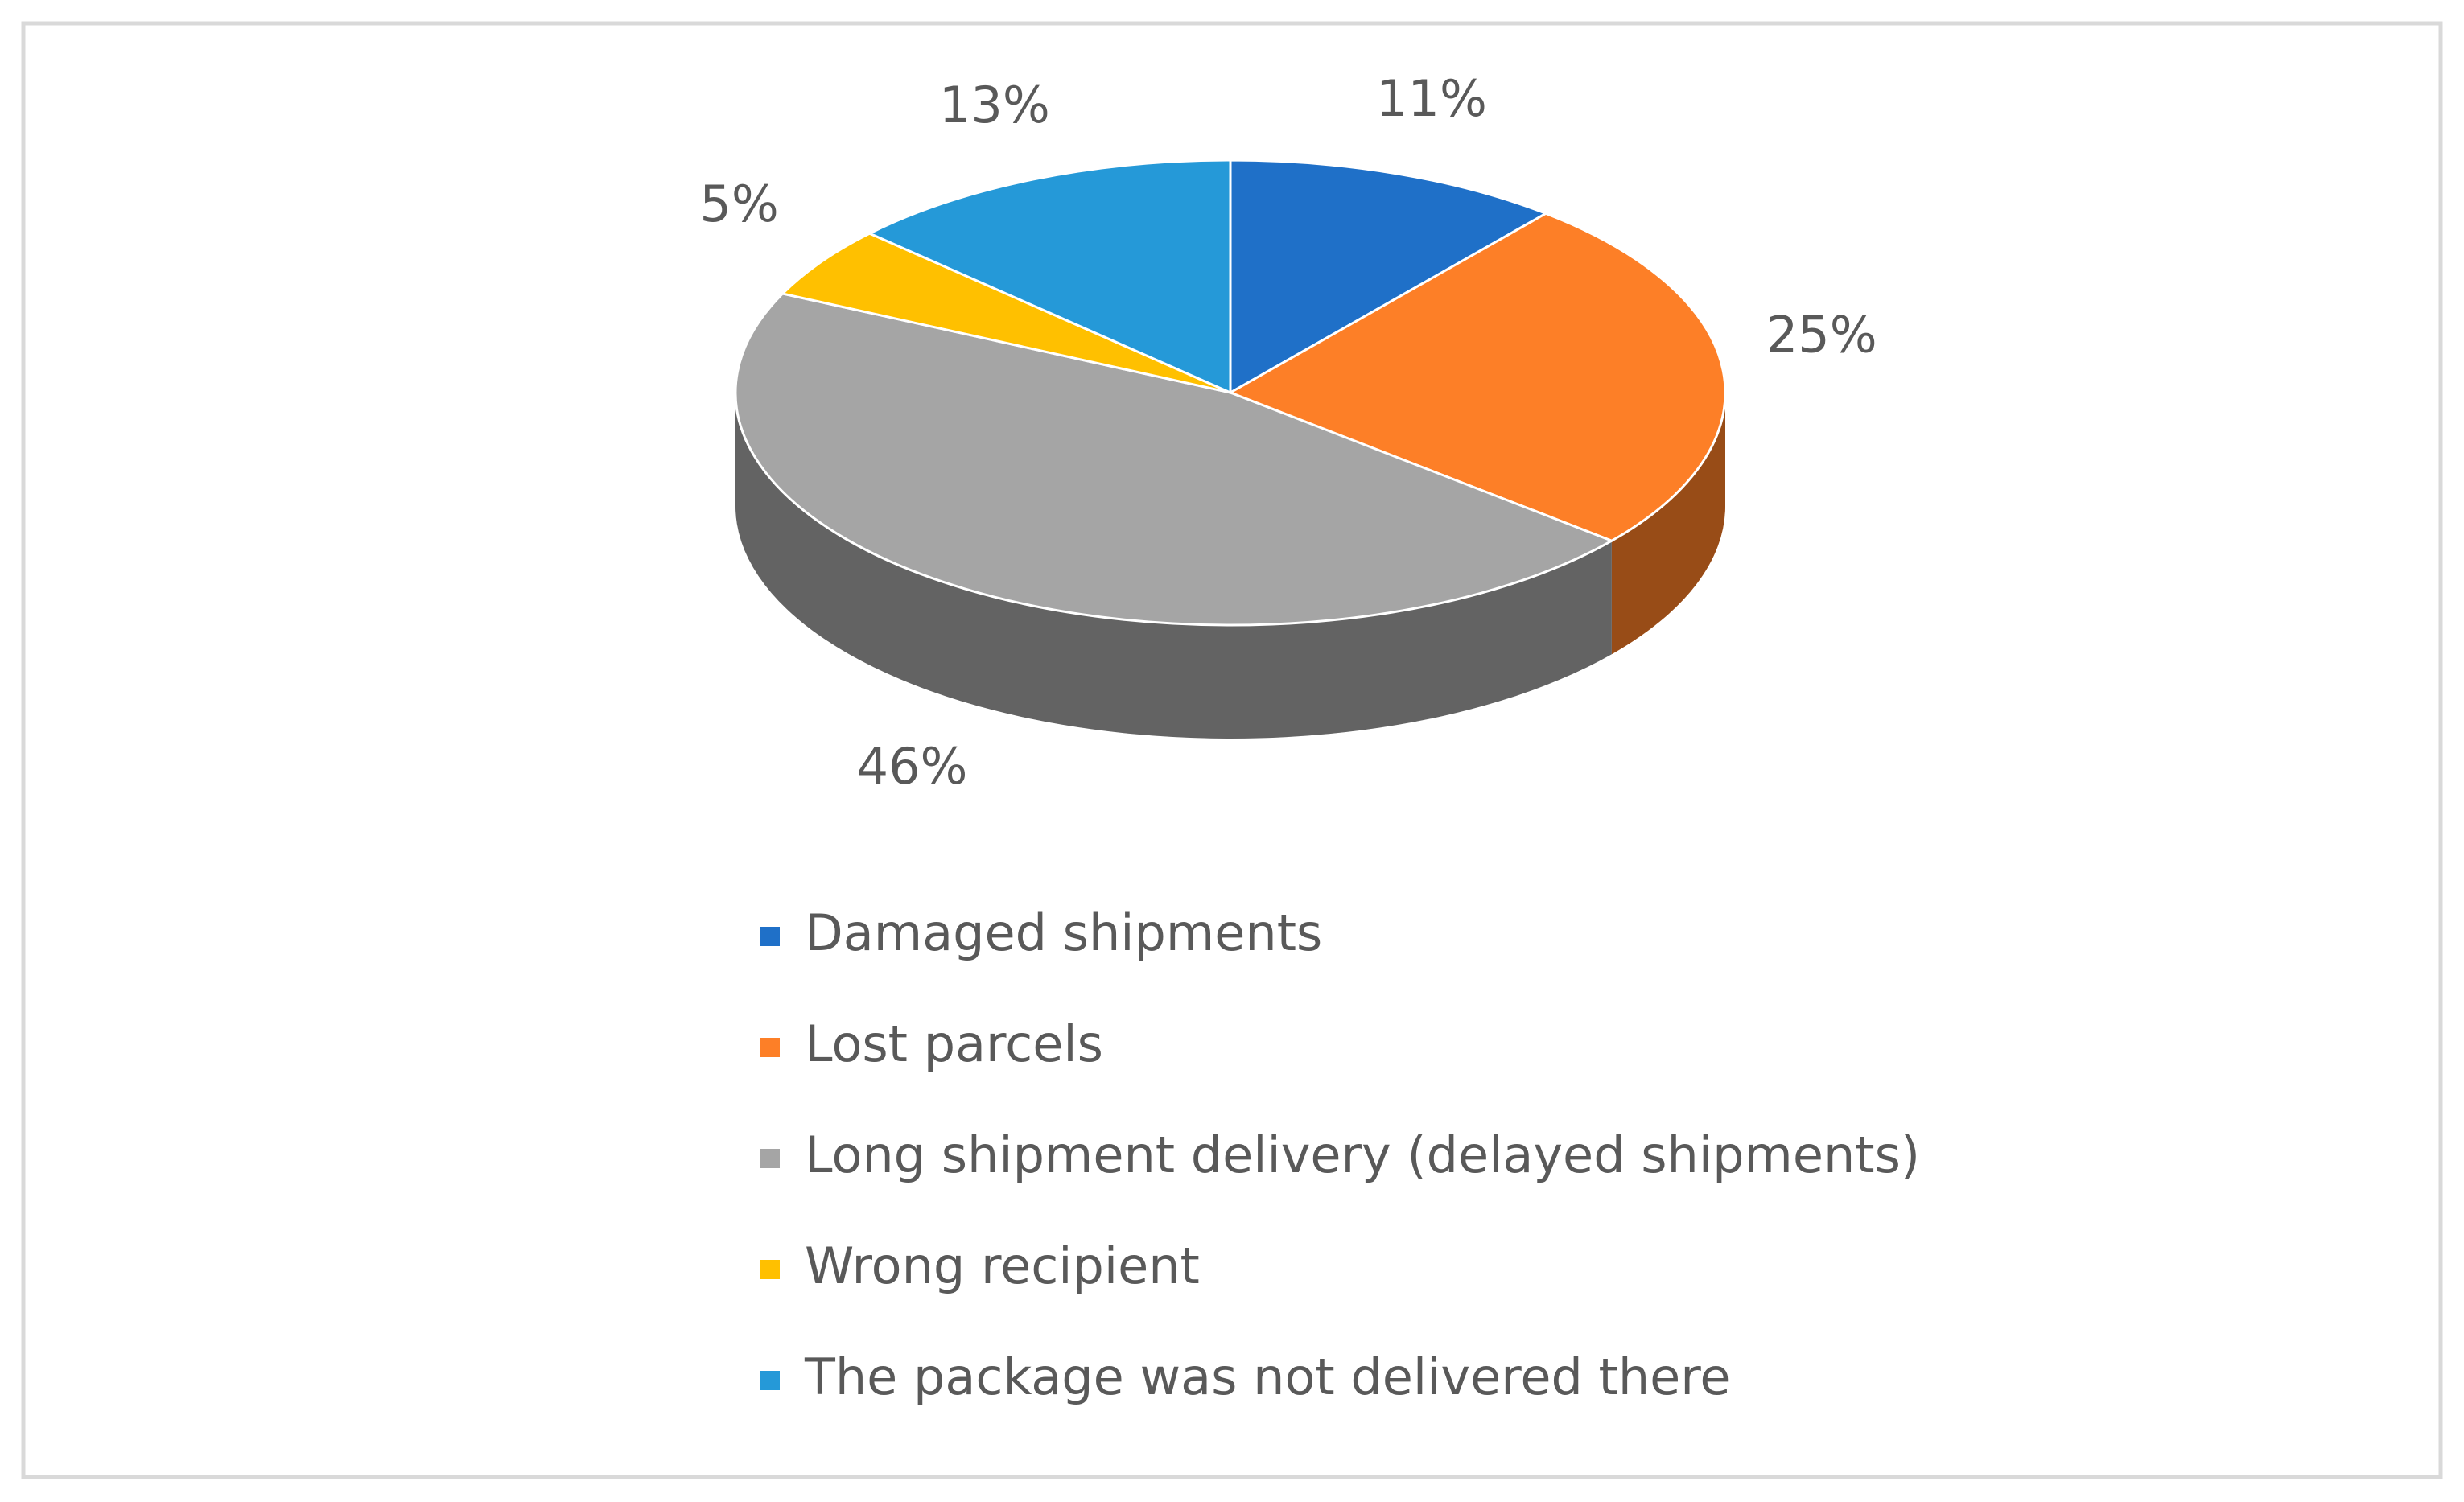 This screenshot has width=2464, height=1502. What do you see at coordinates (1267, 1377) in the screenshot?
I see `legend-label: The package was not delivered there` at bounding box center [1267, 1377].